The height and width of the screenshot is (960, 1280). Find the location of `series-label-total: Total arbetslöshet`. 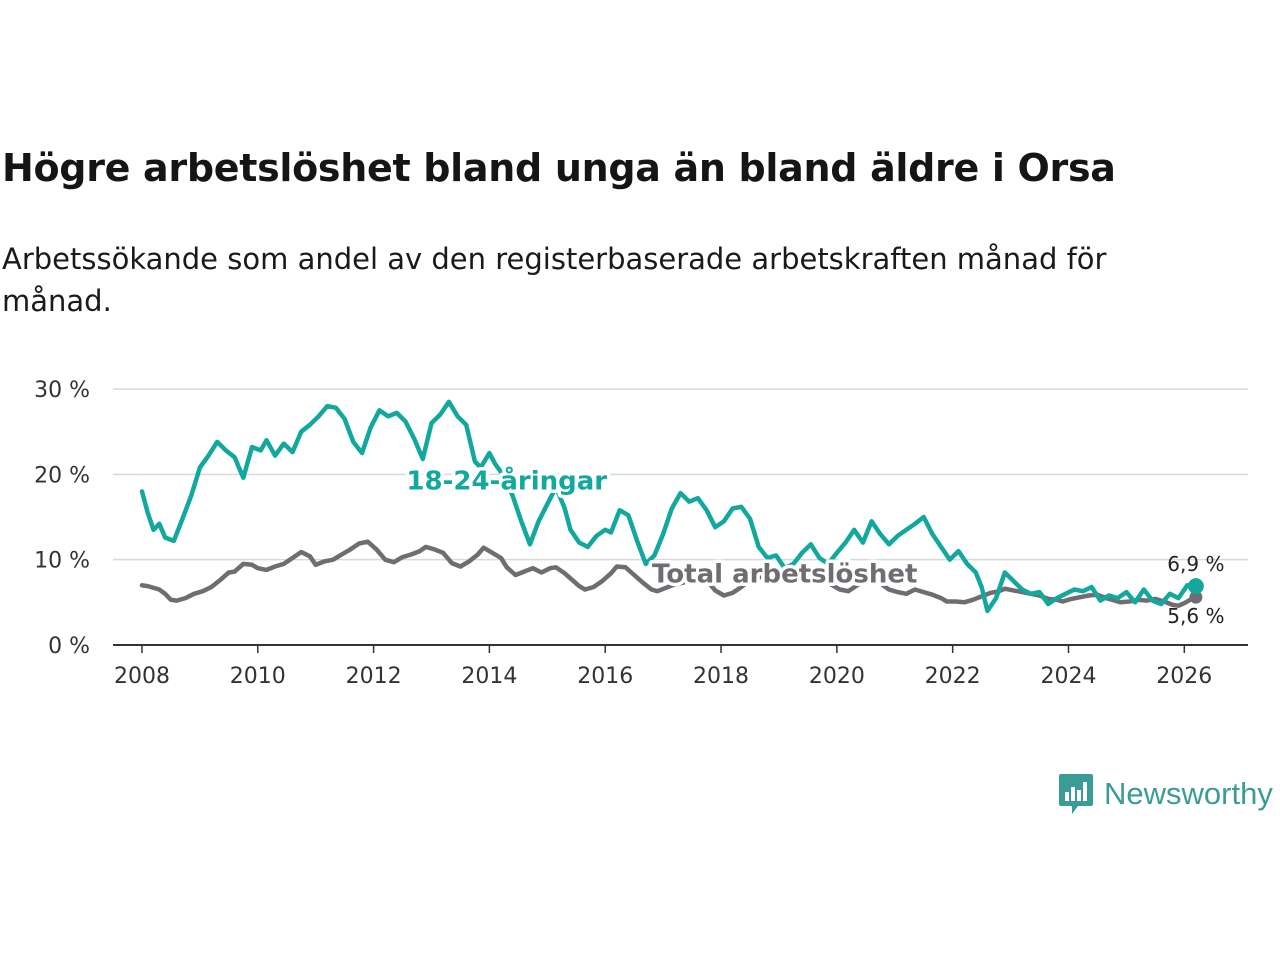

series-label-total: Total arbetslöshet is located at coordinates (784, 575).